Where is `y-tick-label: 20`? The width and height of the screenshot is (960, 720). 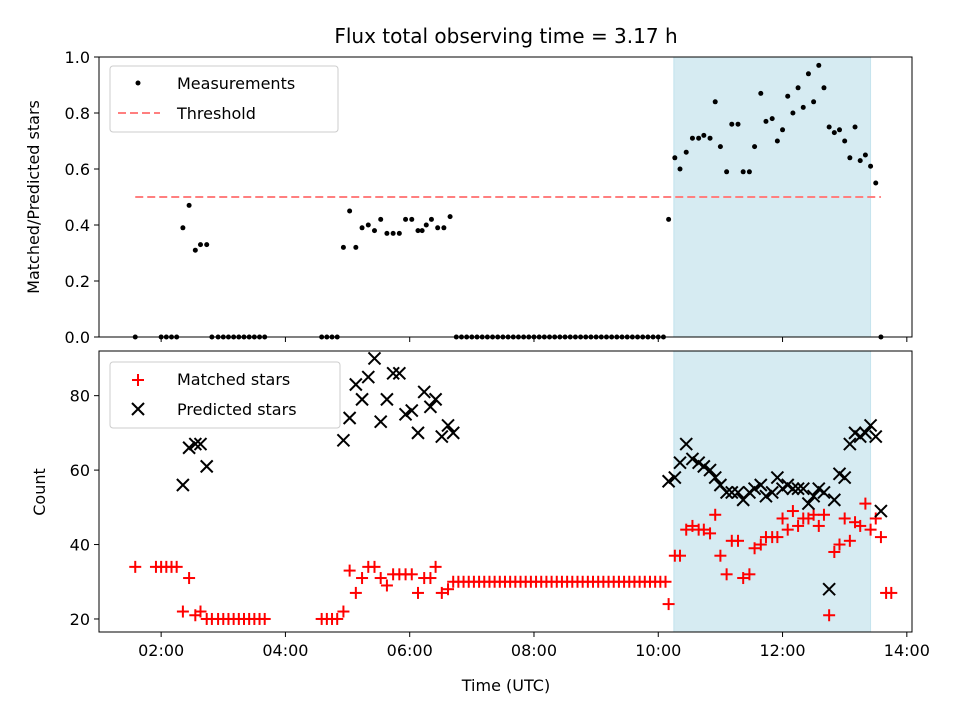
y-tick-label: 20 is located at coordinates (80, 619).